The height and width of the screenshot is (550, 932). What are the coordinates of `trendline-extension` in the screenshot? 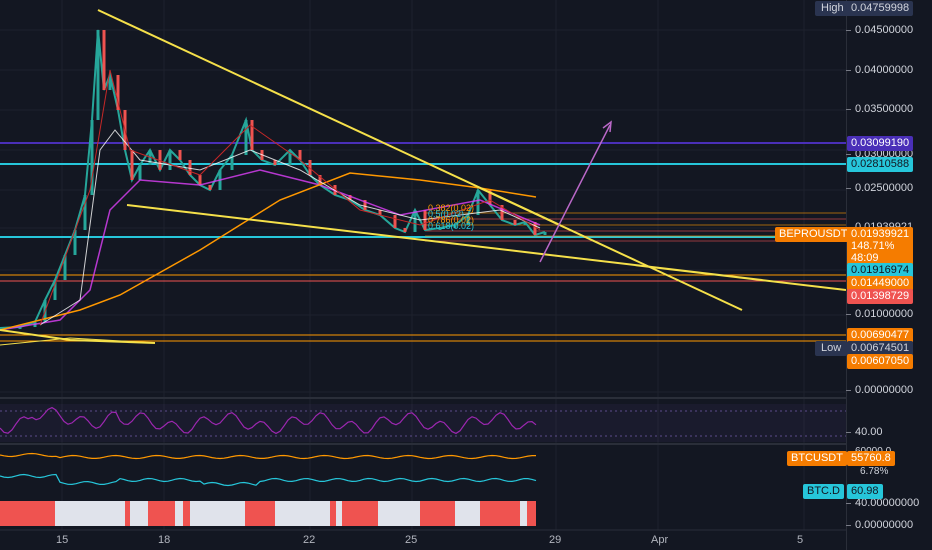 It's located at (611, 249).